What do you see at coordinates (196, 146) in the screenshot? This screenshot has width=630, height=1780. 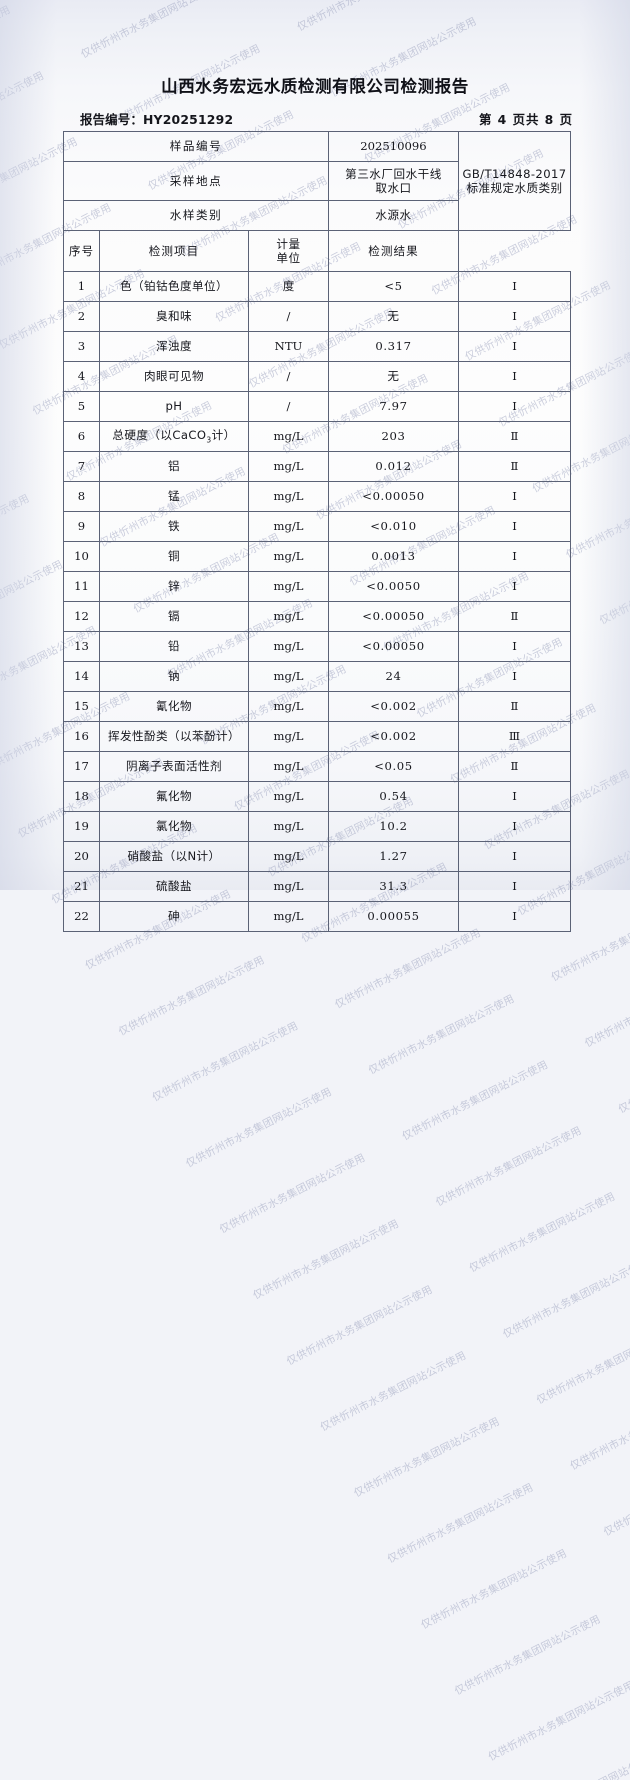 I see `sample-id-label: 样品编号` at bounding box center [196, 146].